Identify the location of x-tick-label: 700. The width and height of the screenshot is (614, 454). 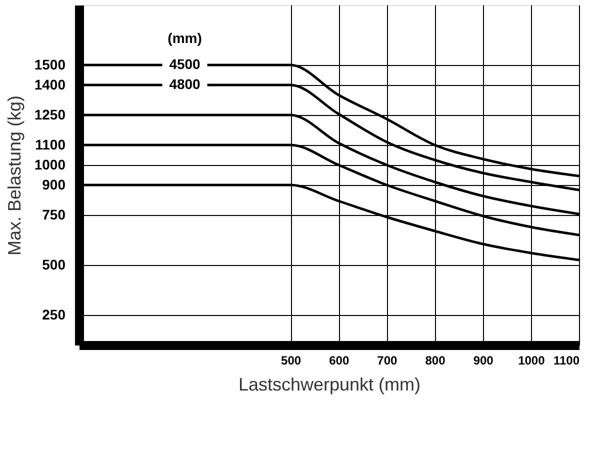
(387, 361).